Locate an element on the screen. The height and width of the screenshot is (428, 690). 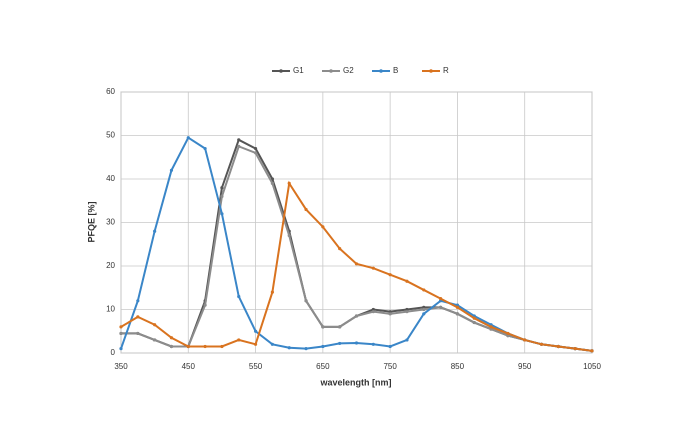
x-tick-label: 550 is located at coordinates (256, 366).